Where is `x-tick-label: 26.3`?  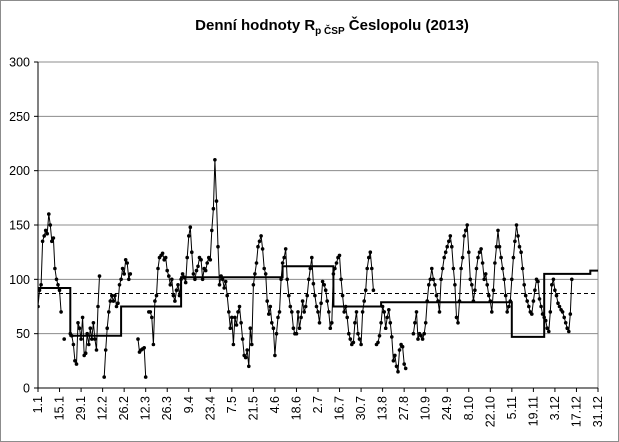
x-tick-label: 26.3 is located at coordinates (167, 408).